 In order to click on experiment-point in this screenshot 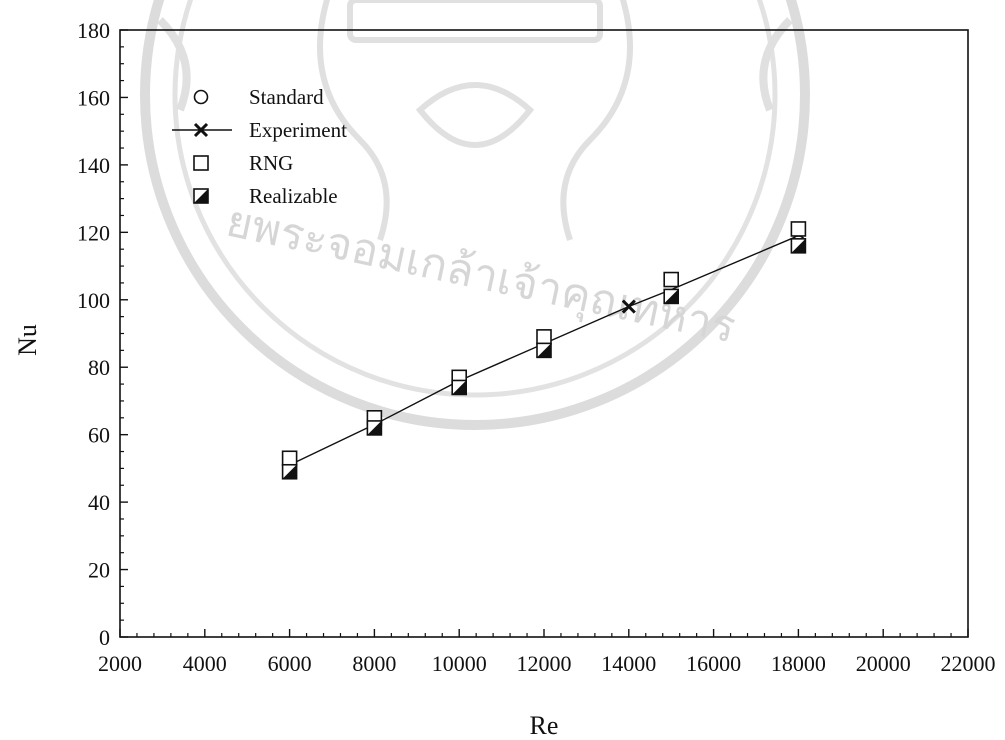, I will do `click(628, 306)`.